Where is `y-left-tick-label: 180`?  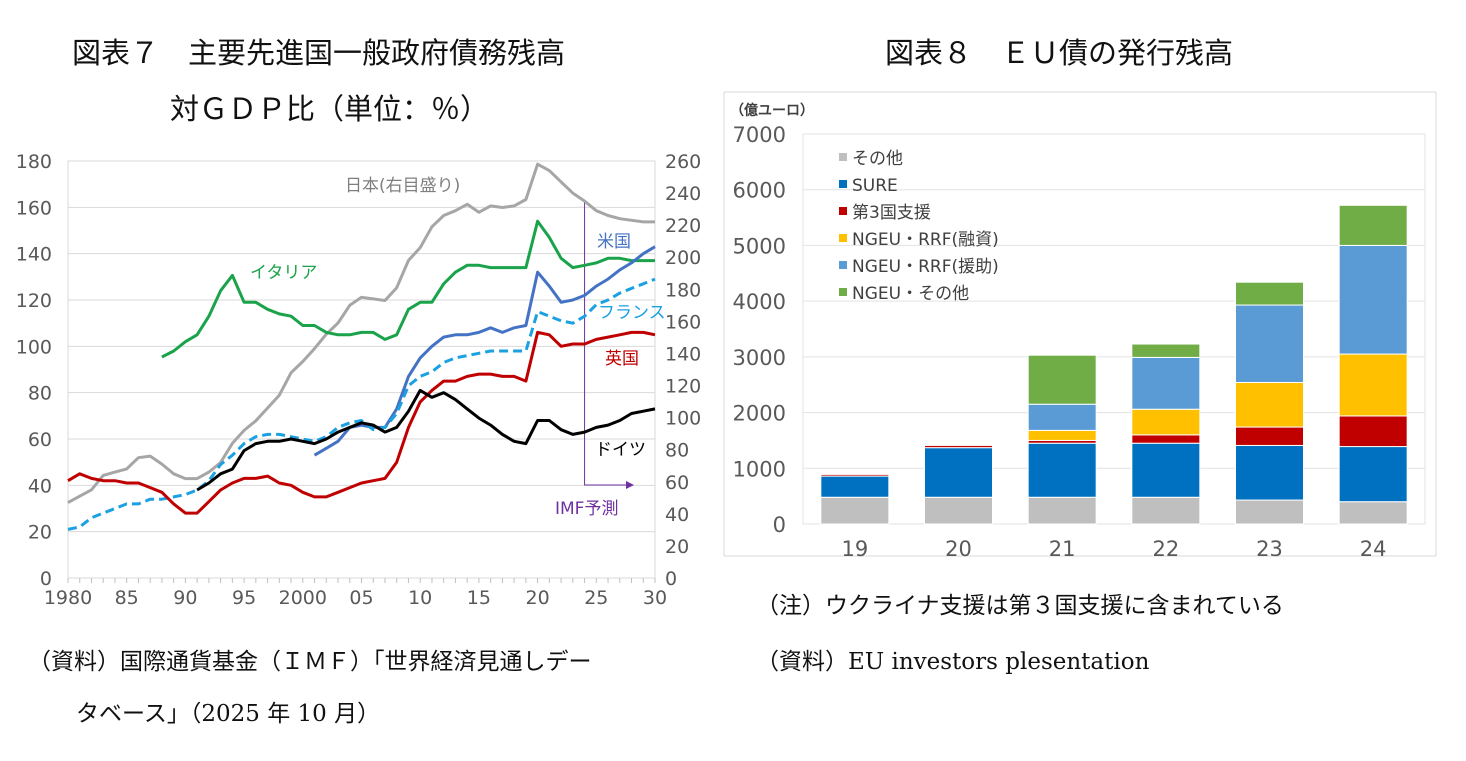
y-left-tick-label: 180 is located at coordinates (34, 162).